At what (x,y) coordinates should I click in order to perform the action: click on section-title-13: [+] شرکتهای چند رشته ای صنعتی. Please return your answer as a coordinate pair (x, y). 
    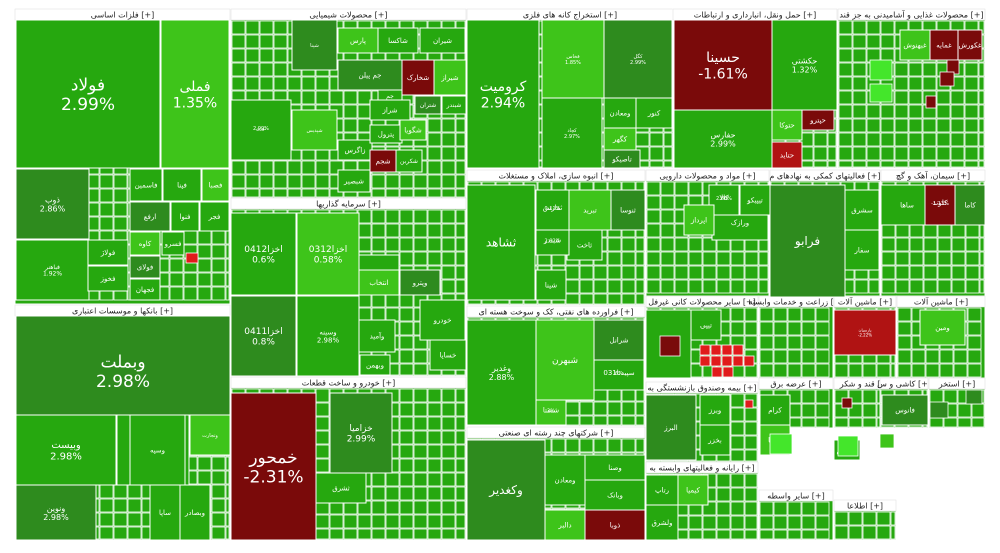
    Looking at the image, I should click on (556, 433).